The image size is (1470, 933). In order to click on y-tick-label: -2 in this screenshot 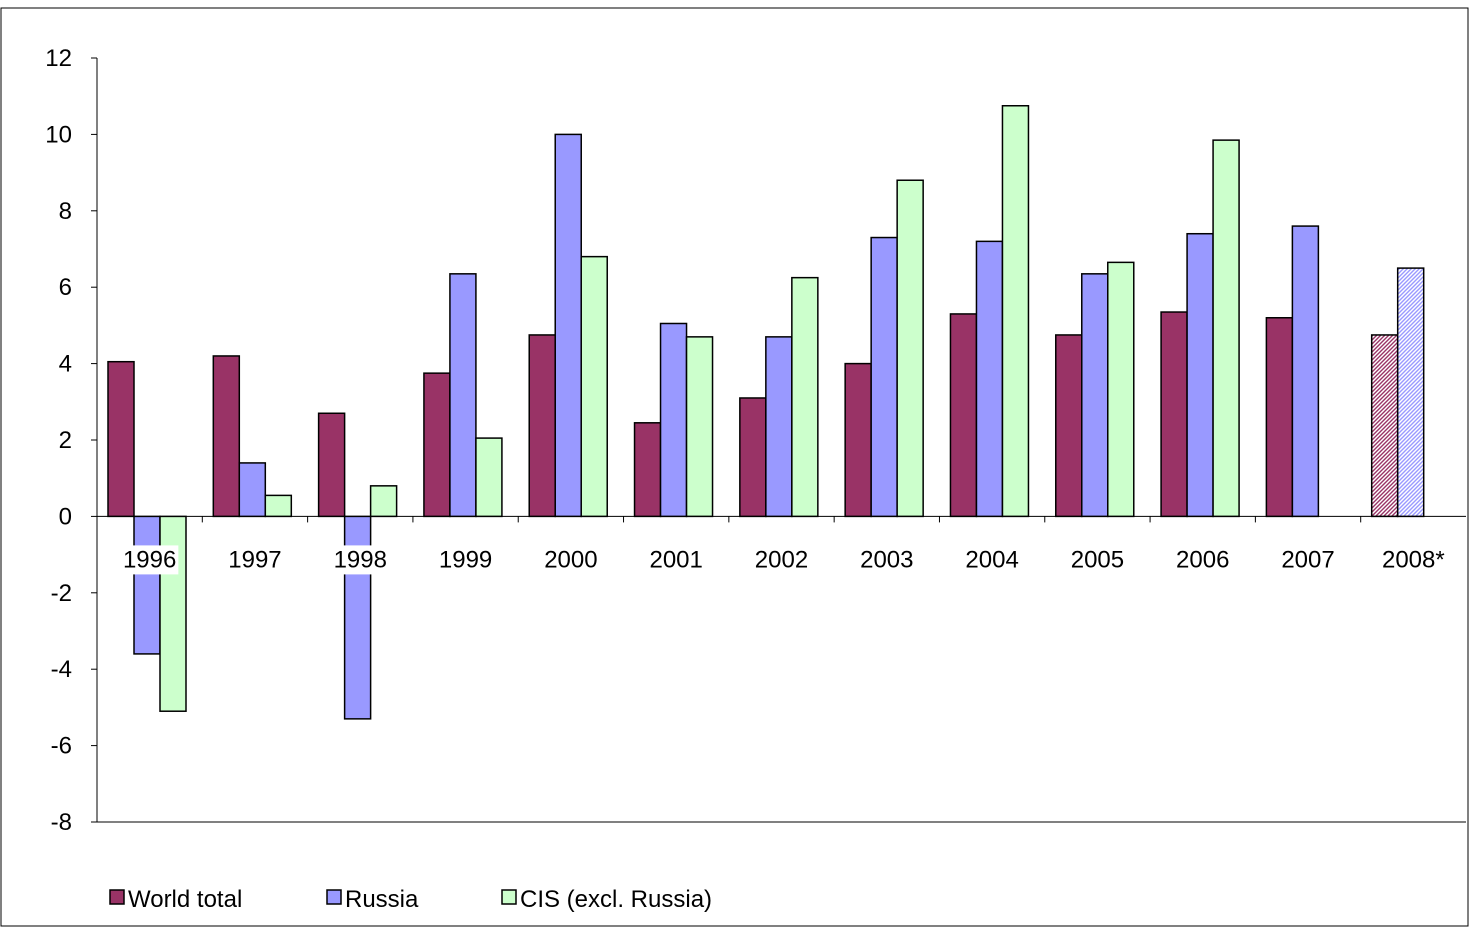, I will do `click(61, 593)`.